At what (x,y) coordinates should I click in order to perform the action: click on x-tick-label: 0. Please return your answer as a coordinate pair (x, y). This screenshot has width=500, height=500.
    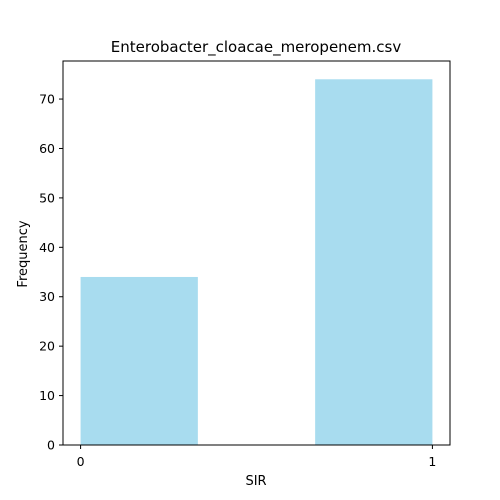
    Looking at the image, I should click on (81, 461).